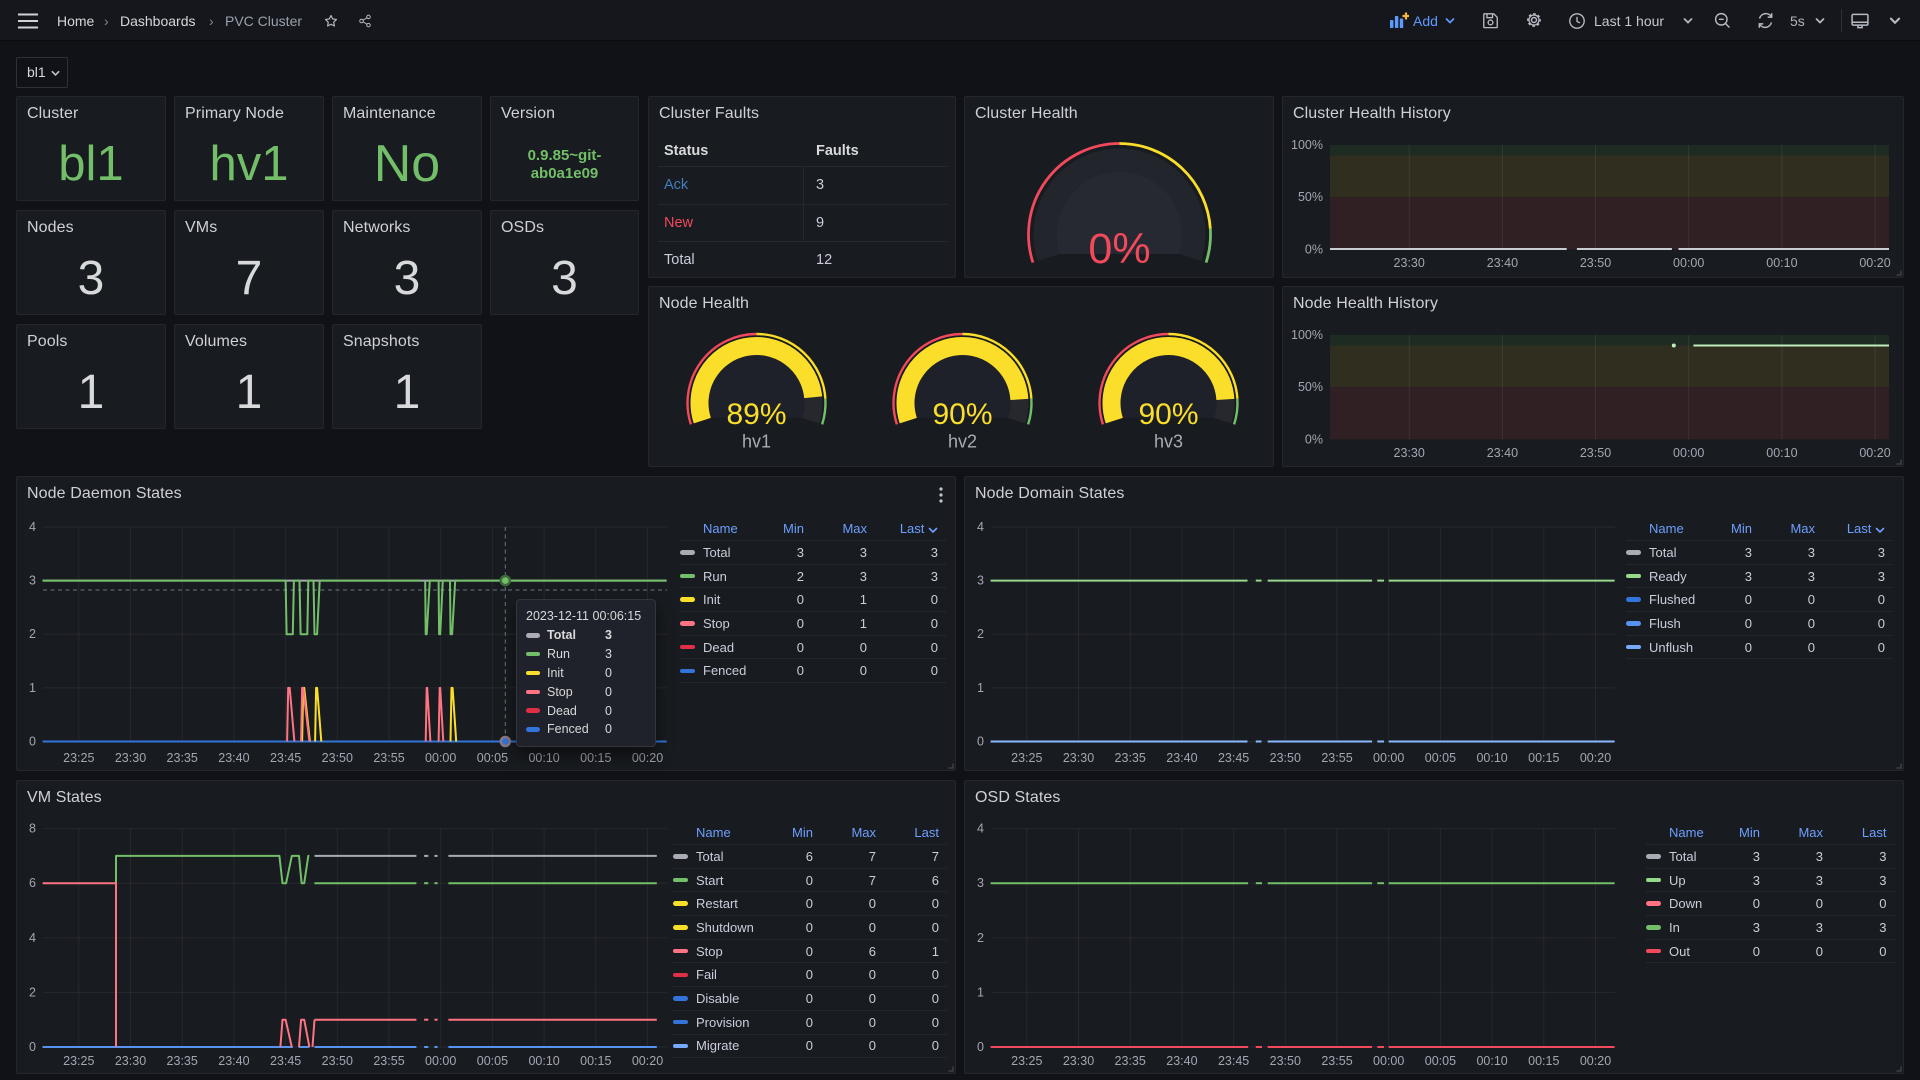  Describe the element at coordinates (32, 883) in the screenshot. I see `svg-text: 6` at that location.